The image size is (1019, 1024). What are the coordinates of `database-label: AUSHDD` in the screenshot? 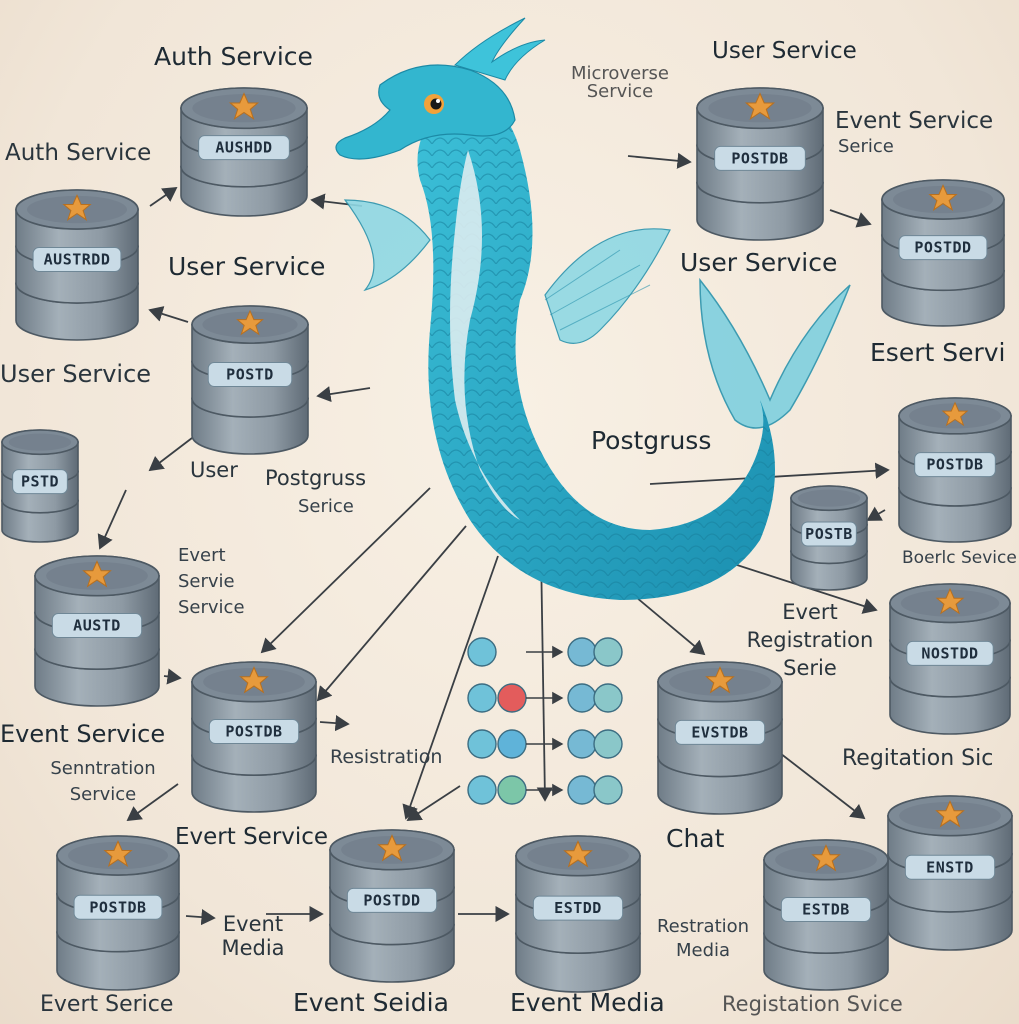 It's located at (243, 148).